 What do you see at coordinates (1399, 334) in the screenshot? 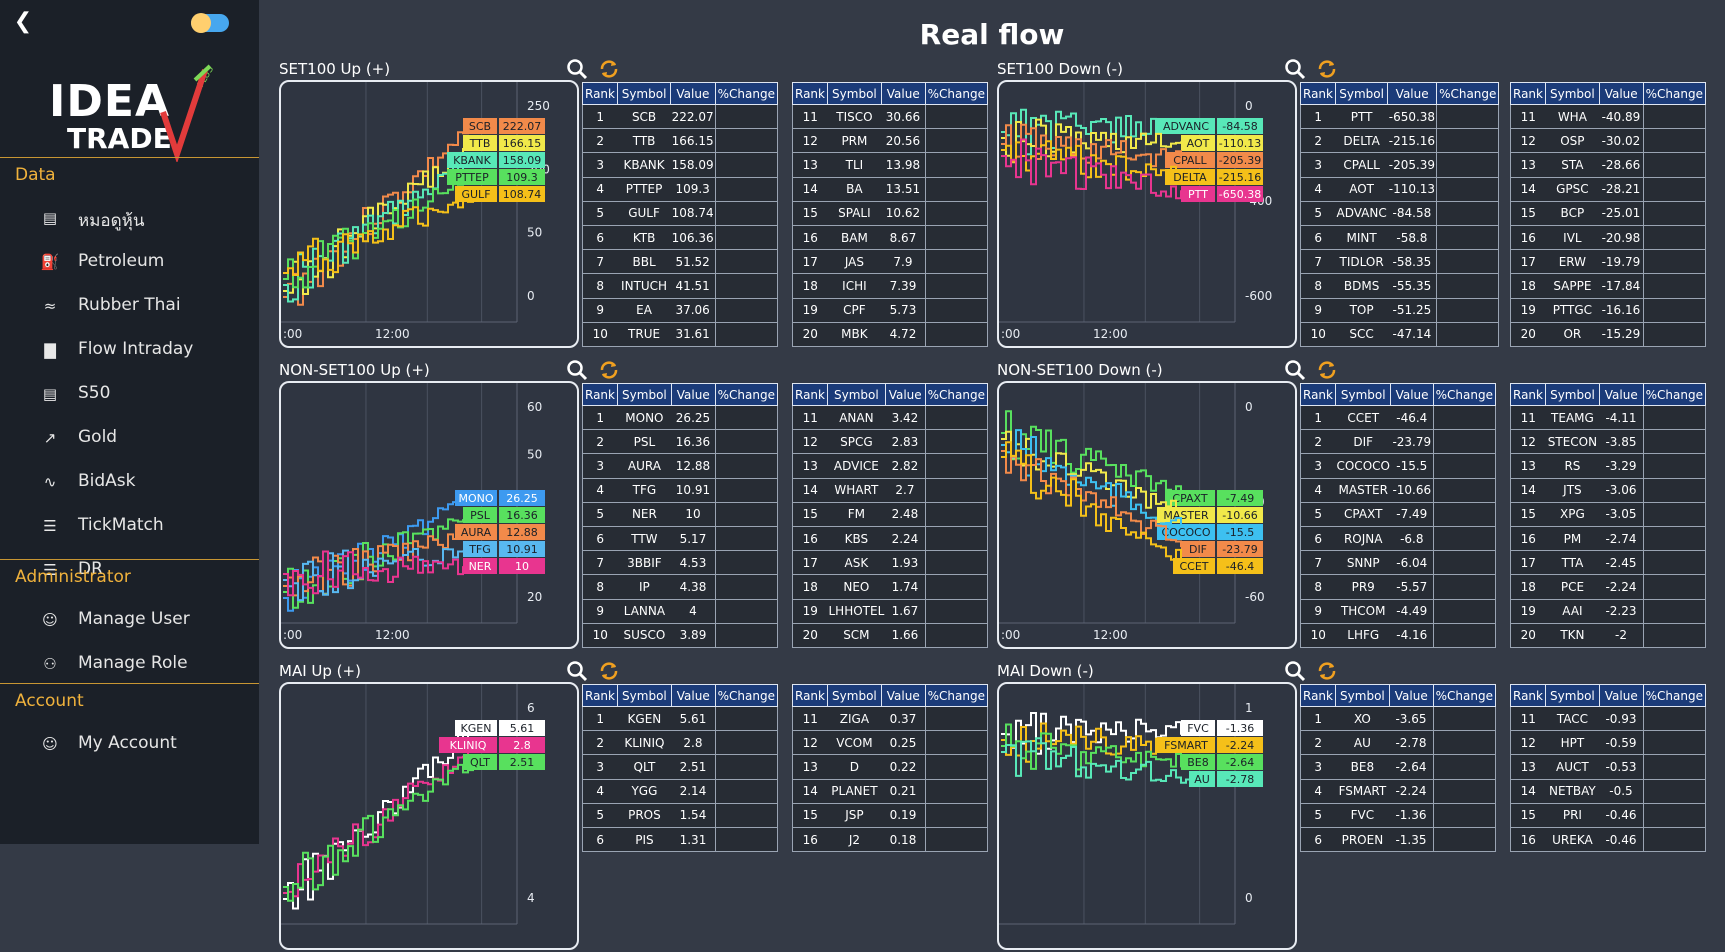
I see `table-row: 10 SCC -47.14` at bounding box center [1399, 334].